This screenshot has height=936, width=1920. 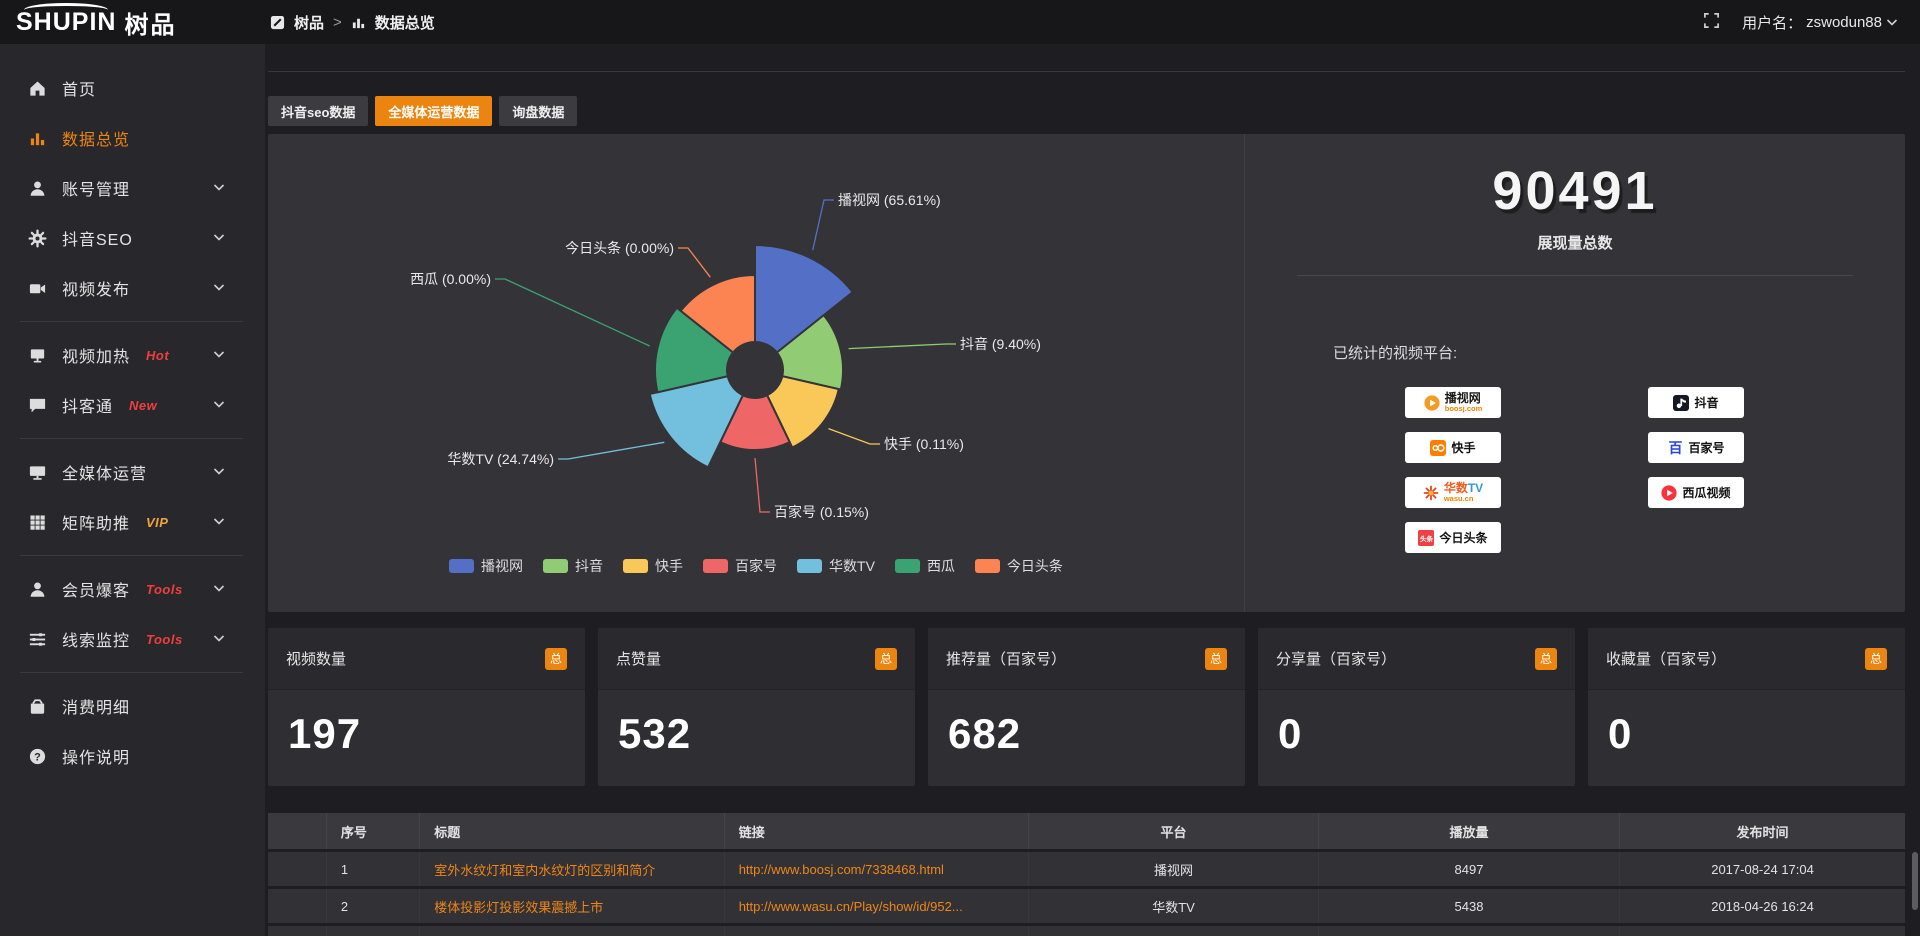 I want to click on sidebar-item-9: 会员爆客 Tools, so click(x=132, y=589).